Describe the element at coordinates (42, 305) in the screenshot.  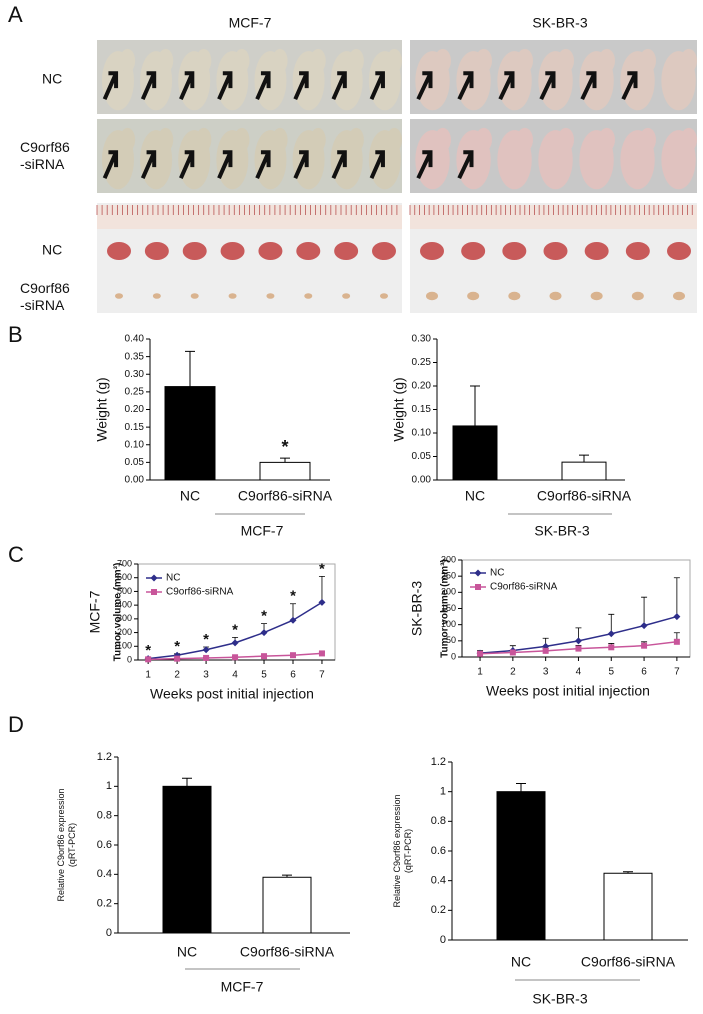
I see `text-line: -siRNA` at that location.